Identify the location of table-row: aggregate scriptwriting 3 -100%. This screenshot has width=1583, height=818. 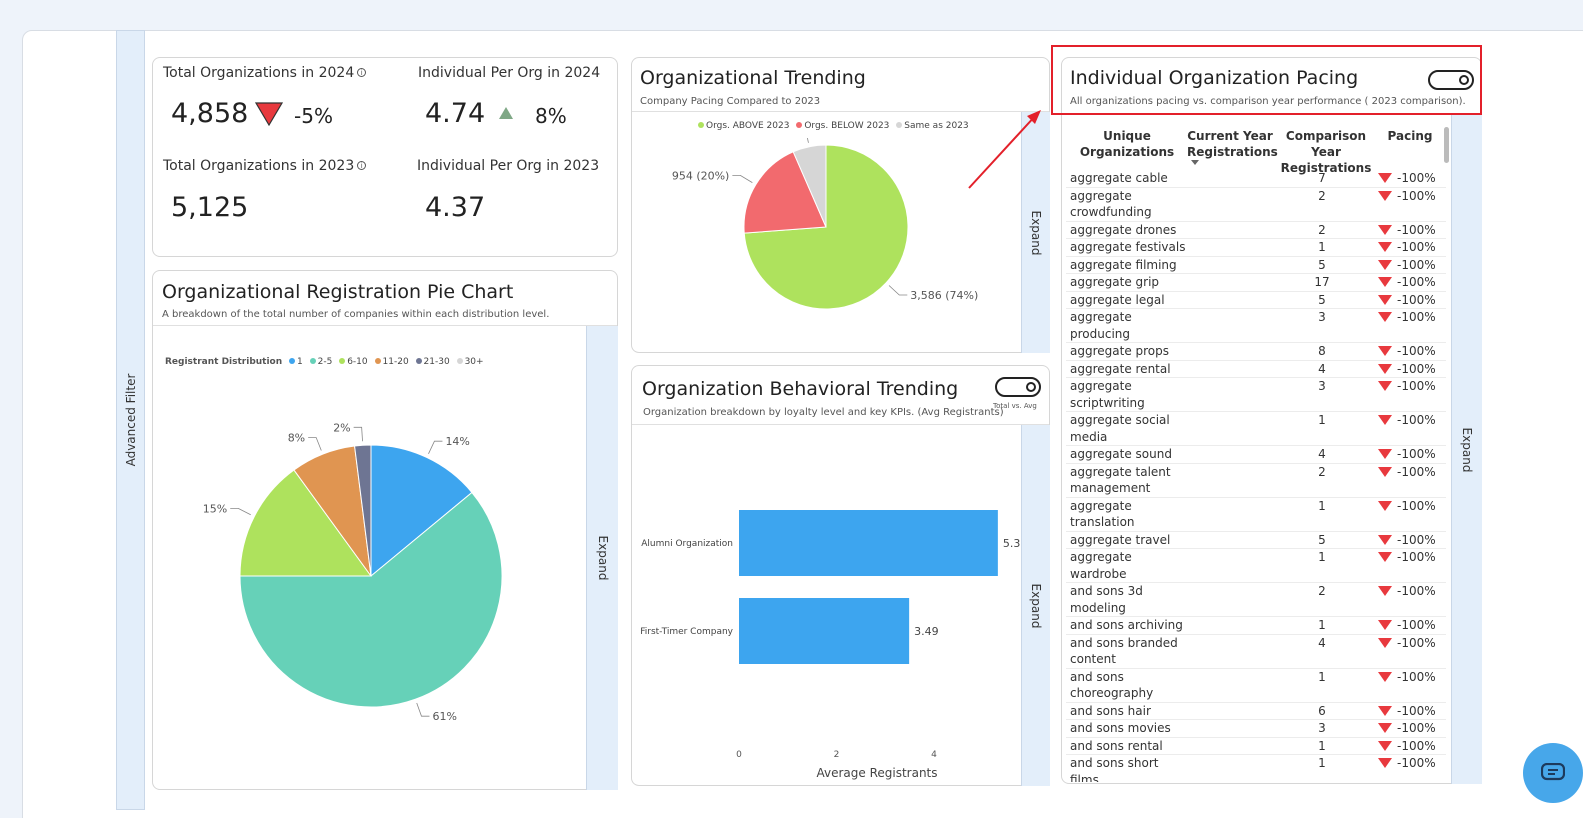
(1256, 395).